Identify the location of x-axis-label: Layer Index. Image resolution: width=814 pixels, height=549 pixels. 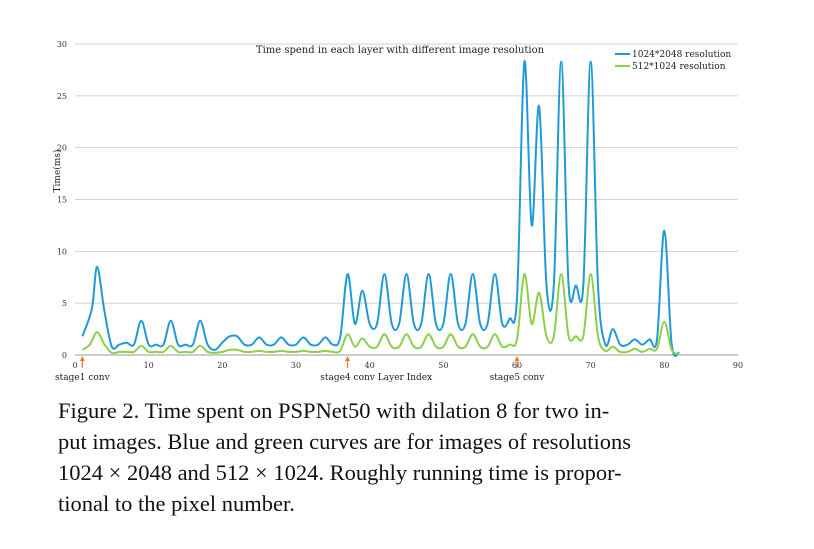
(405, 378).